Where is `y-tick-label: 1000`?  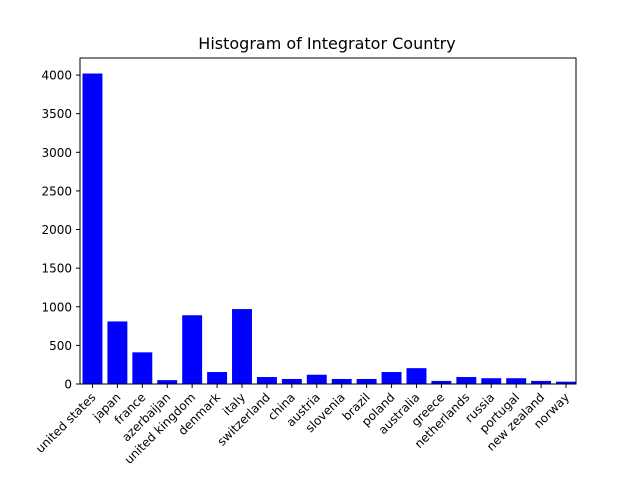
y-tick-label: 1000 is located at coordinates (56, 307).